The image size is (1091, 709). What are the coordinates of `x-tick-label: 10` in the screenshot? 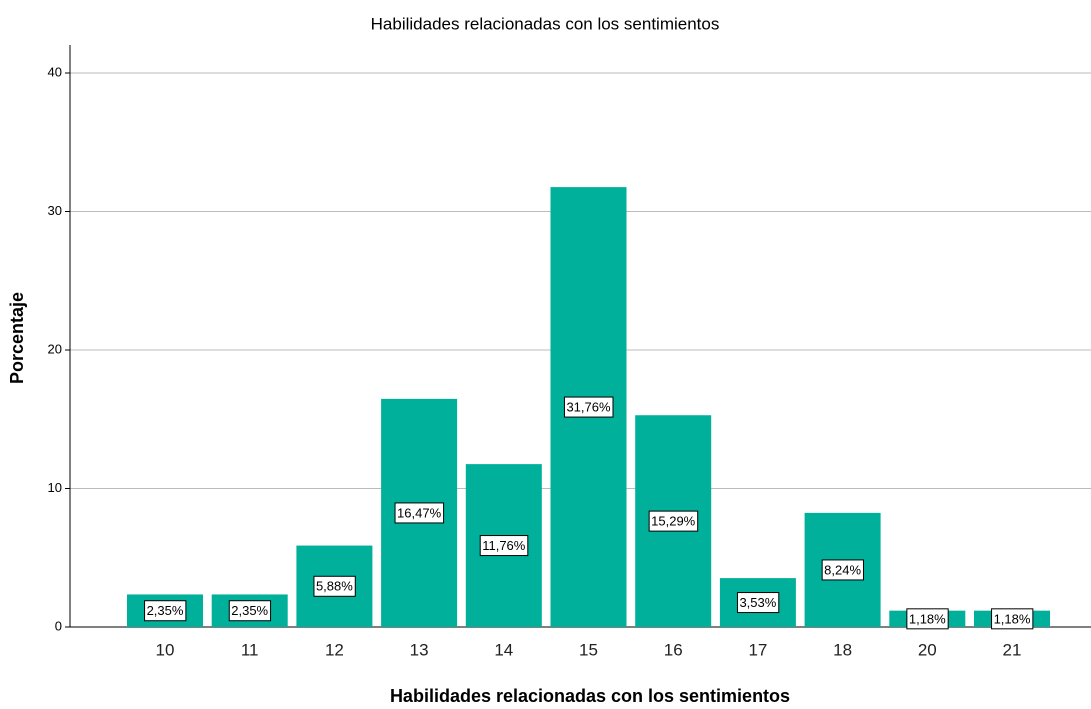 It's located at (165, 649).